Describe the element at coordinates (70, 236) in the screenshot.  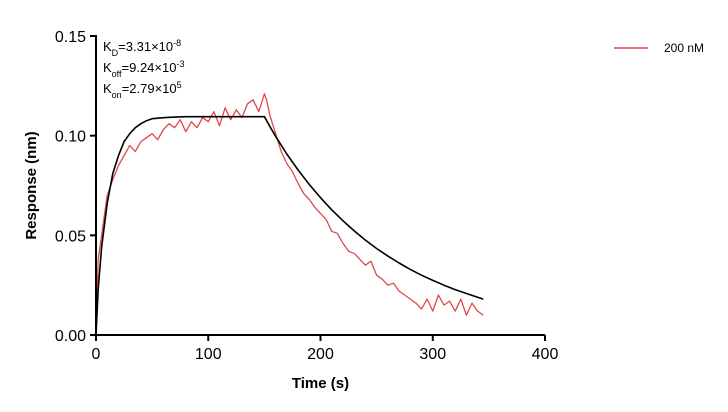
I see `y-tick-label: 0.05` at that location.